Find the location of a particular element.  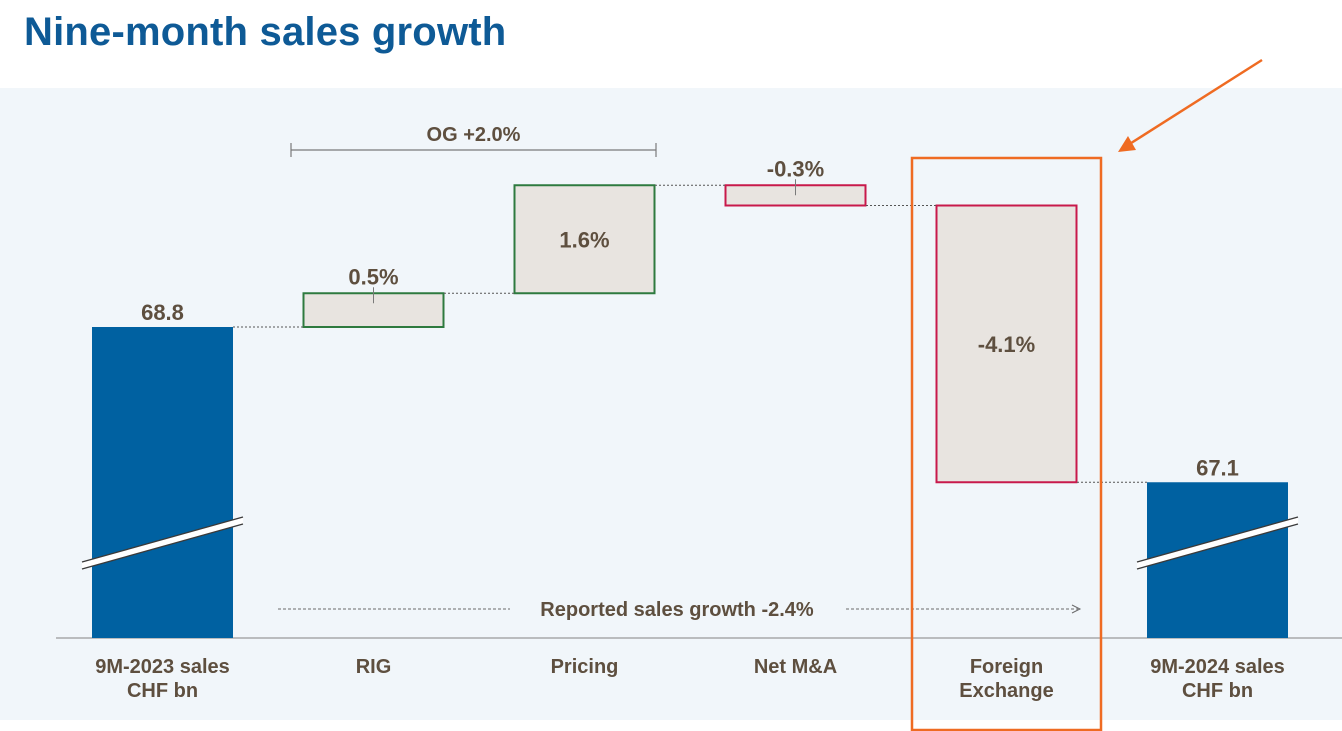

category-label-rig: RIG is located at coordinates (374, 667).